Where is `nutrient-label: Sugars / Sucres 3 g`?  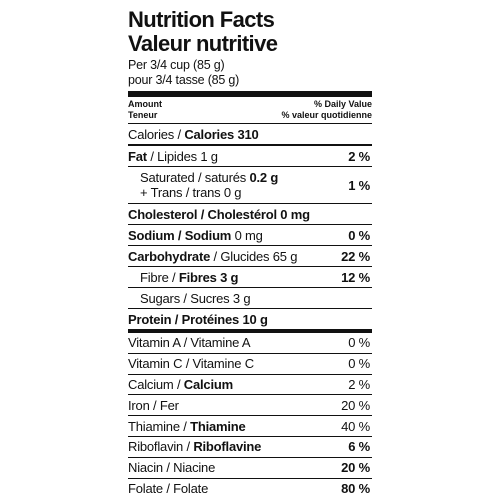 nutrient-label: Sugars / Sucres 3 g is located at coordinates (189, 298).